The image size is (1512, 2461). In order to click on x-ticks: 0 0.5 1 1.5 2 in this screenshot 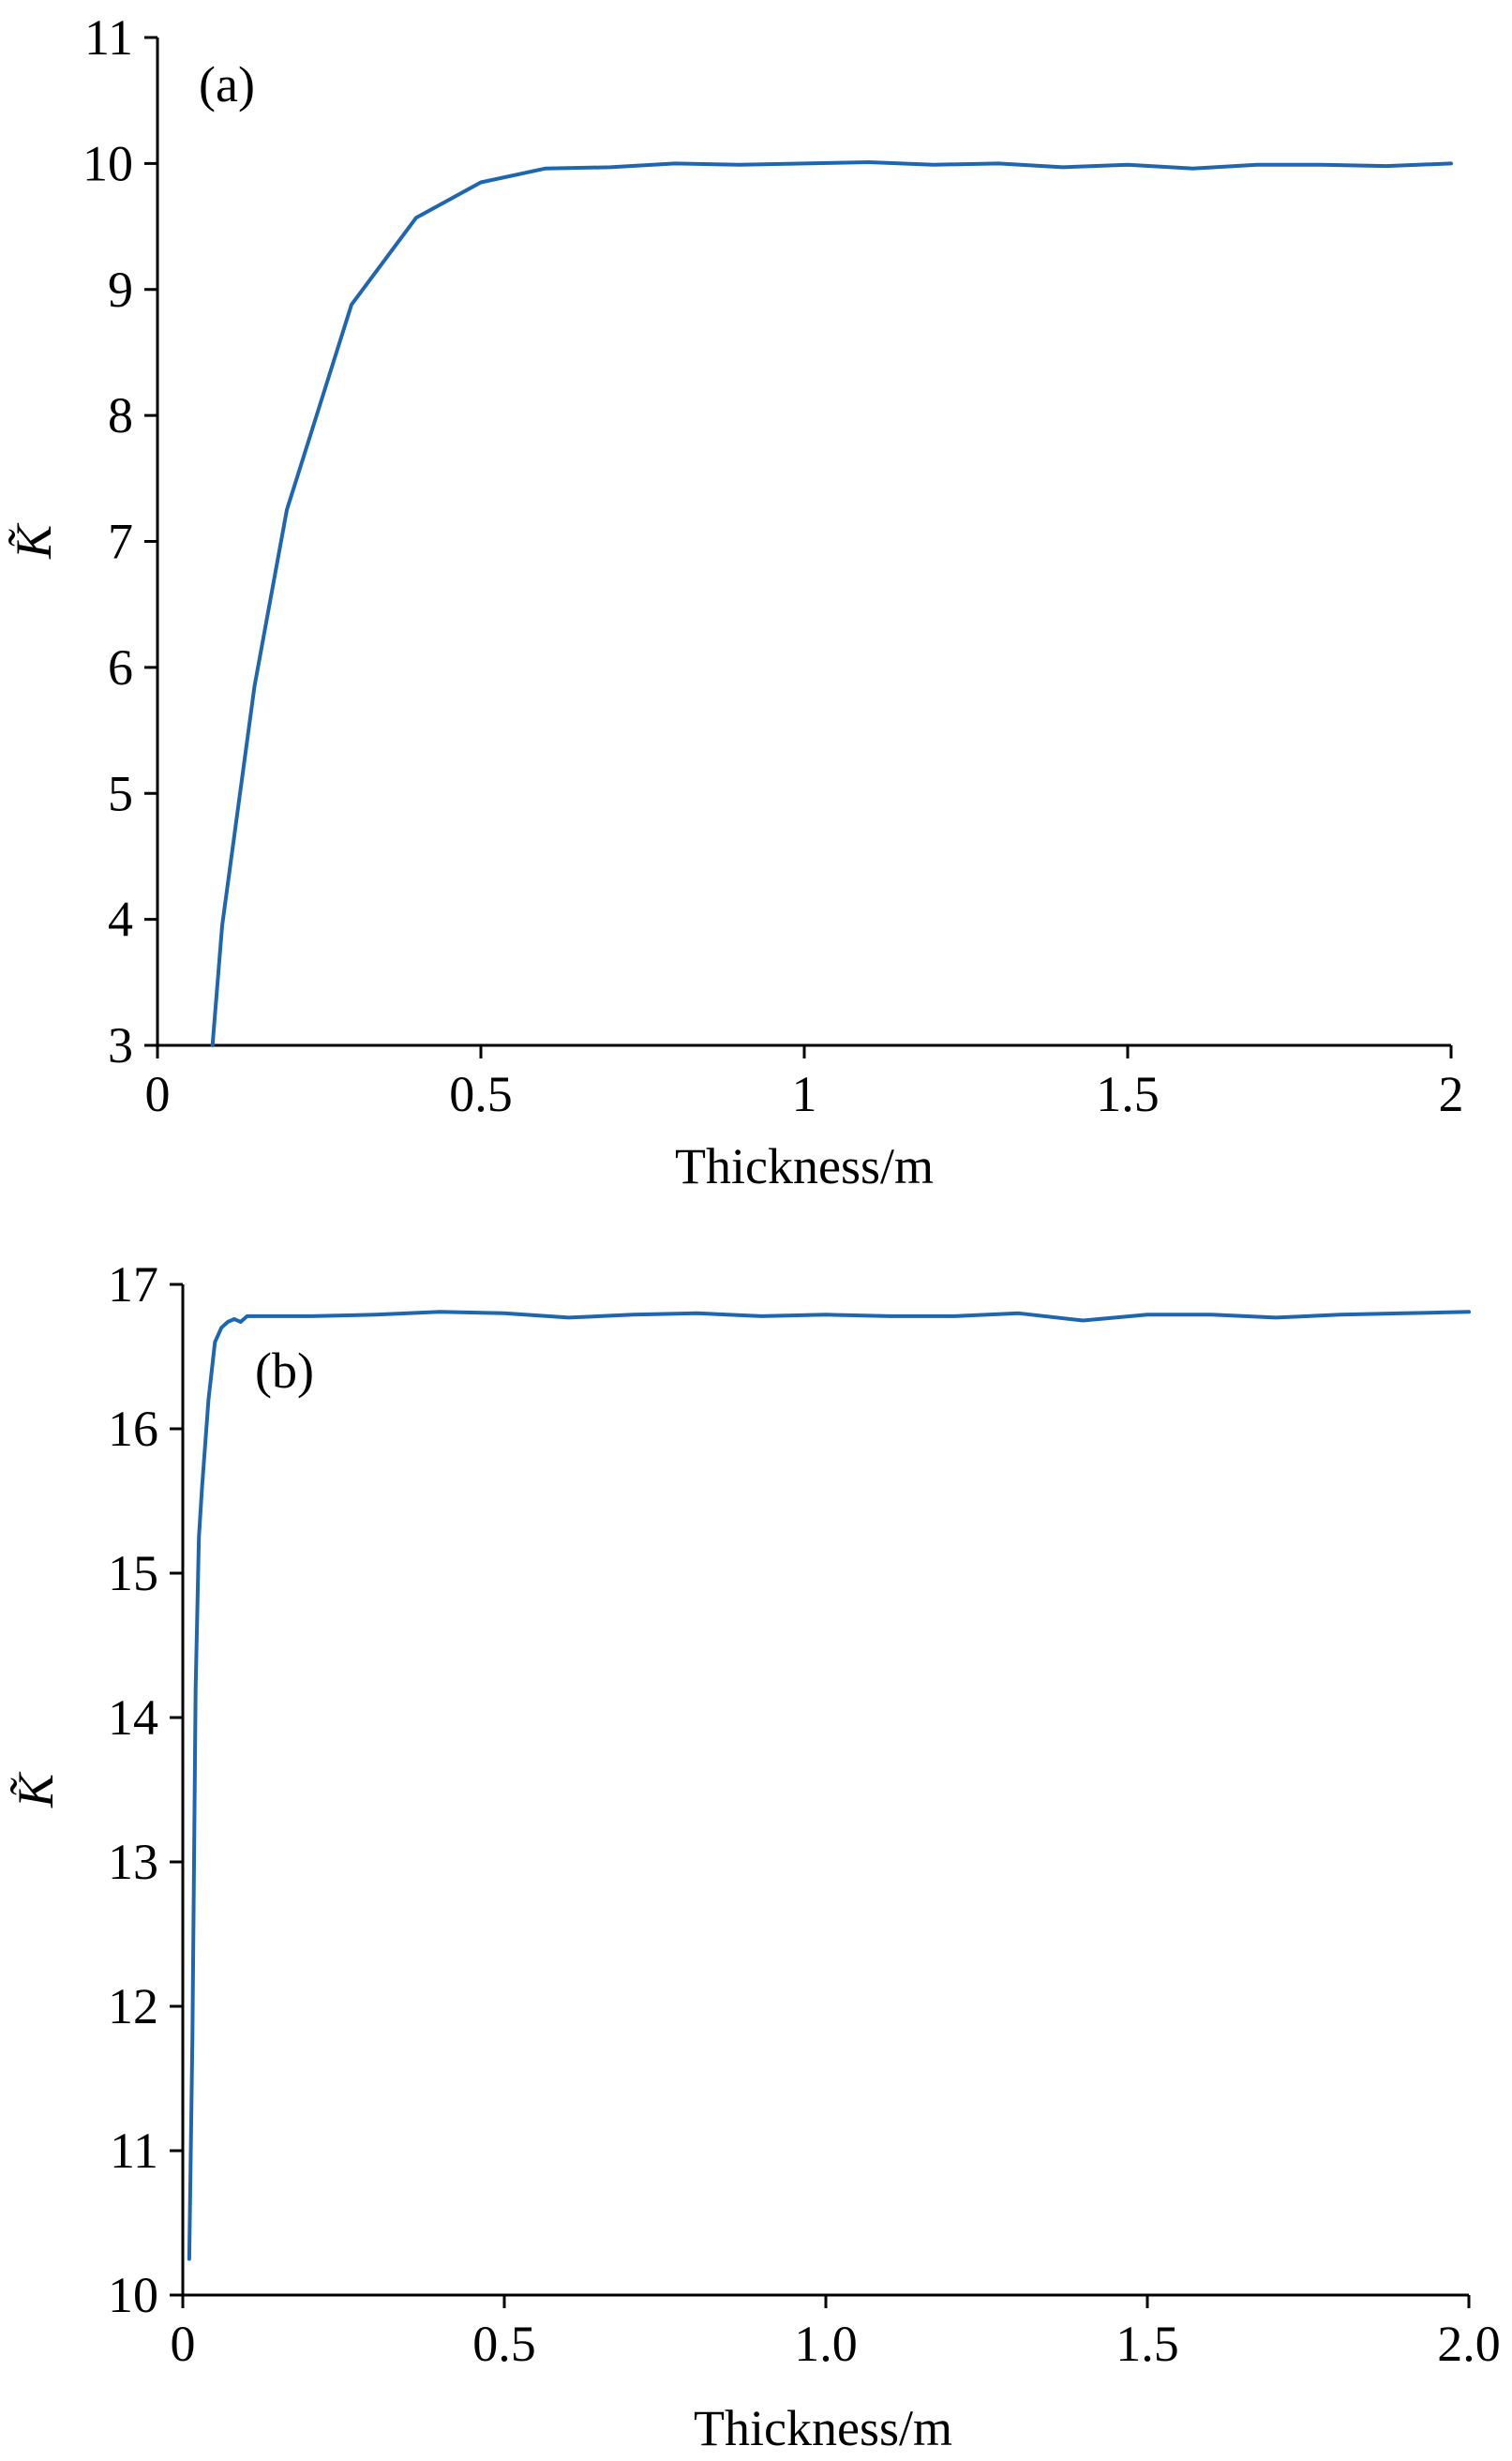, I will do `click(804, 1083)`.